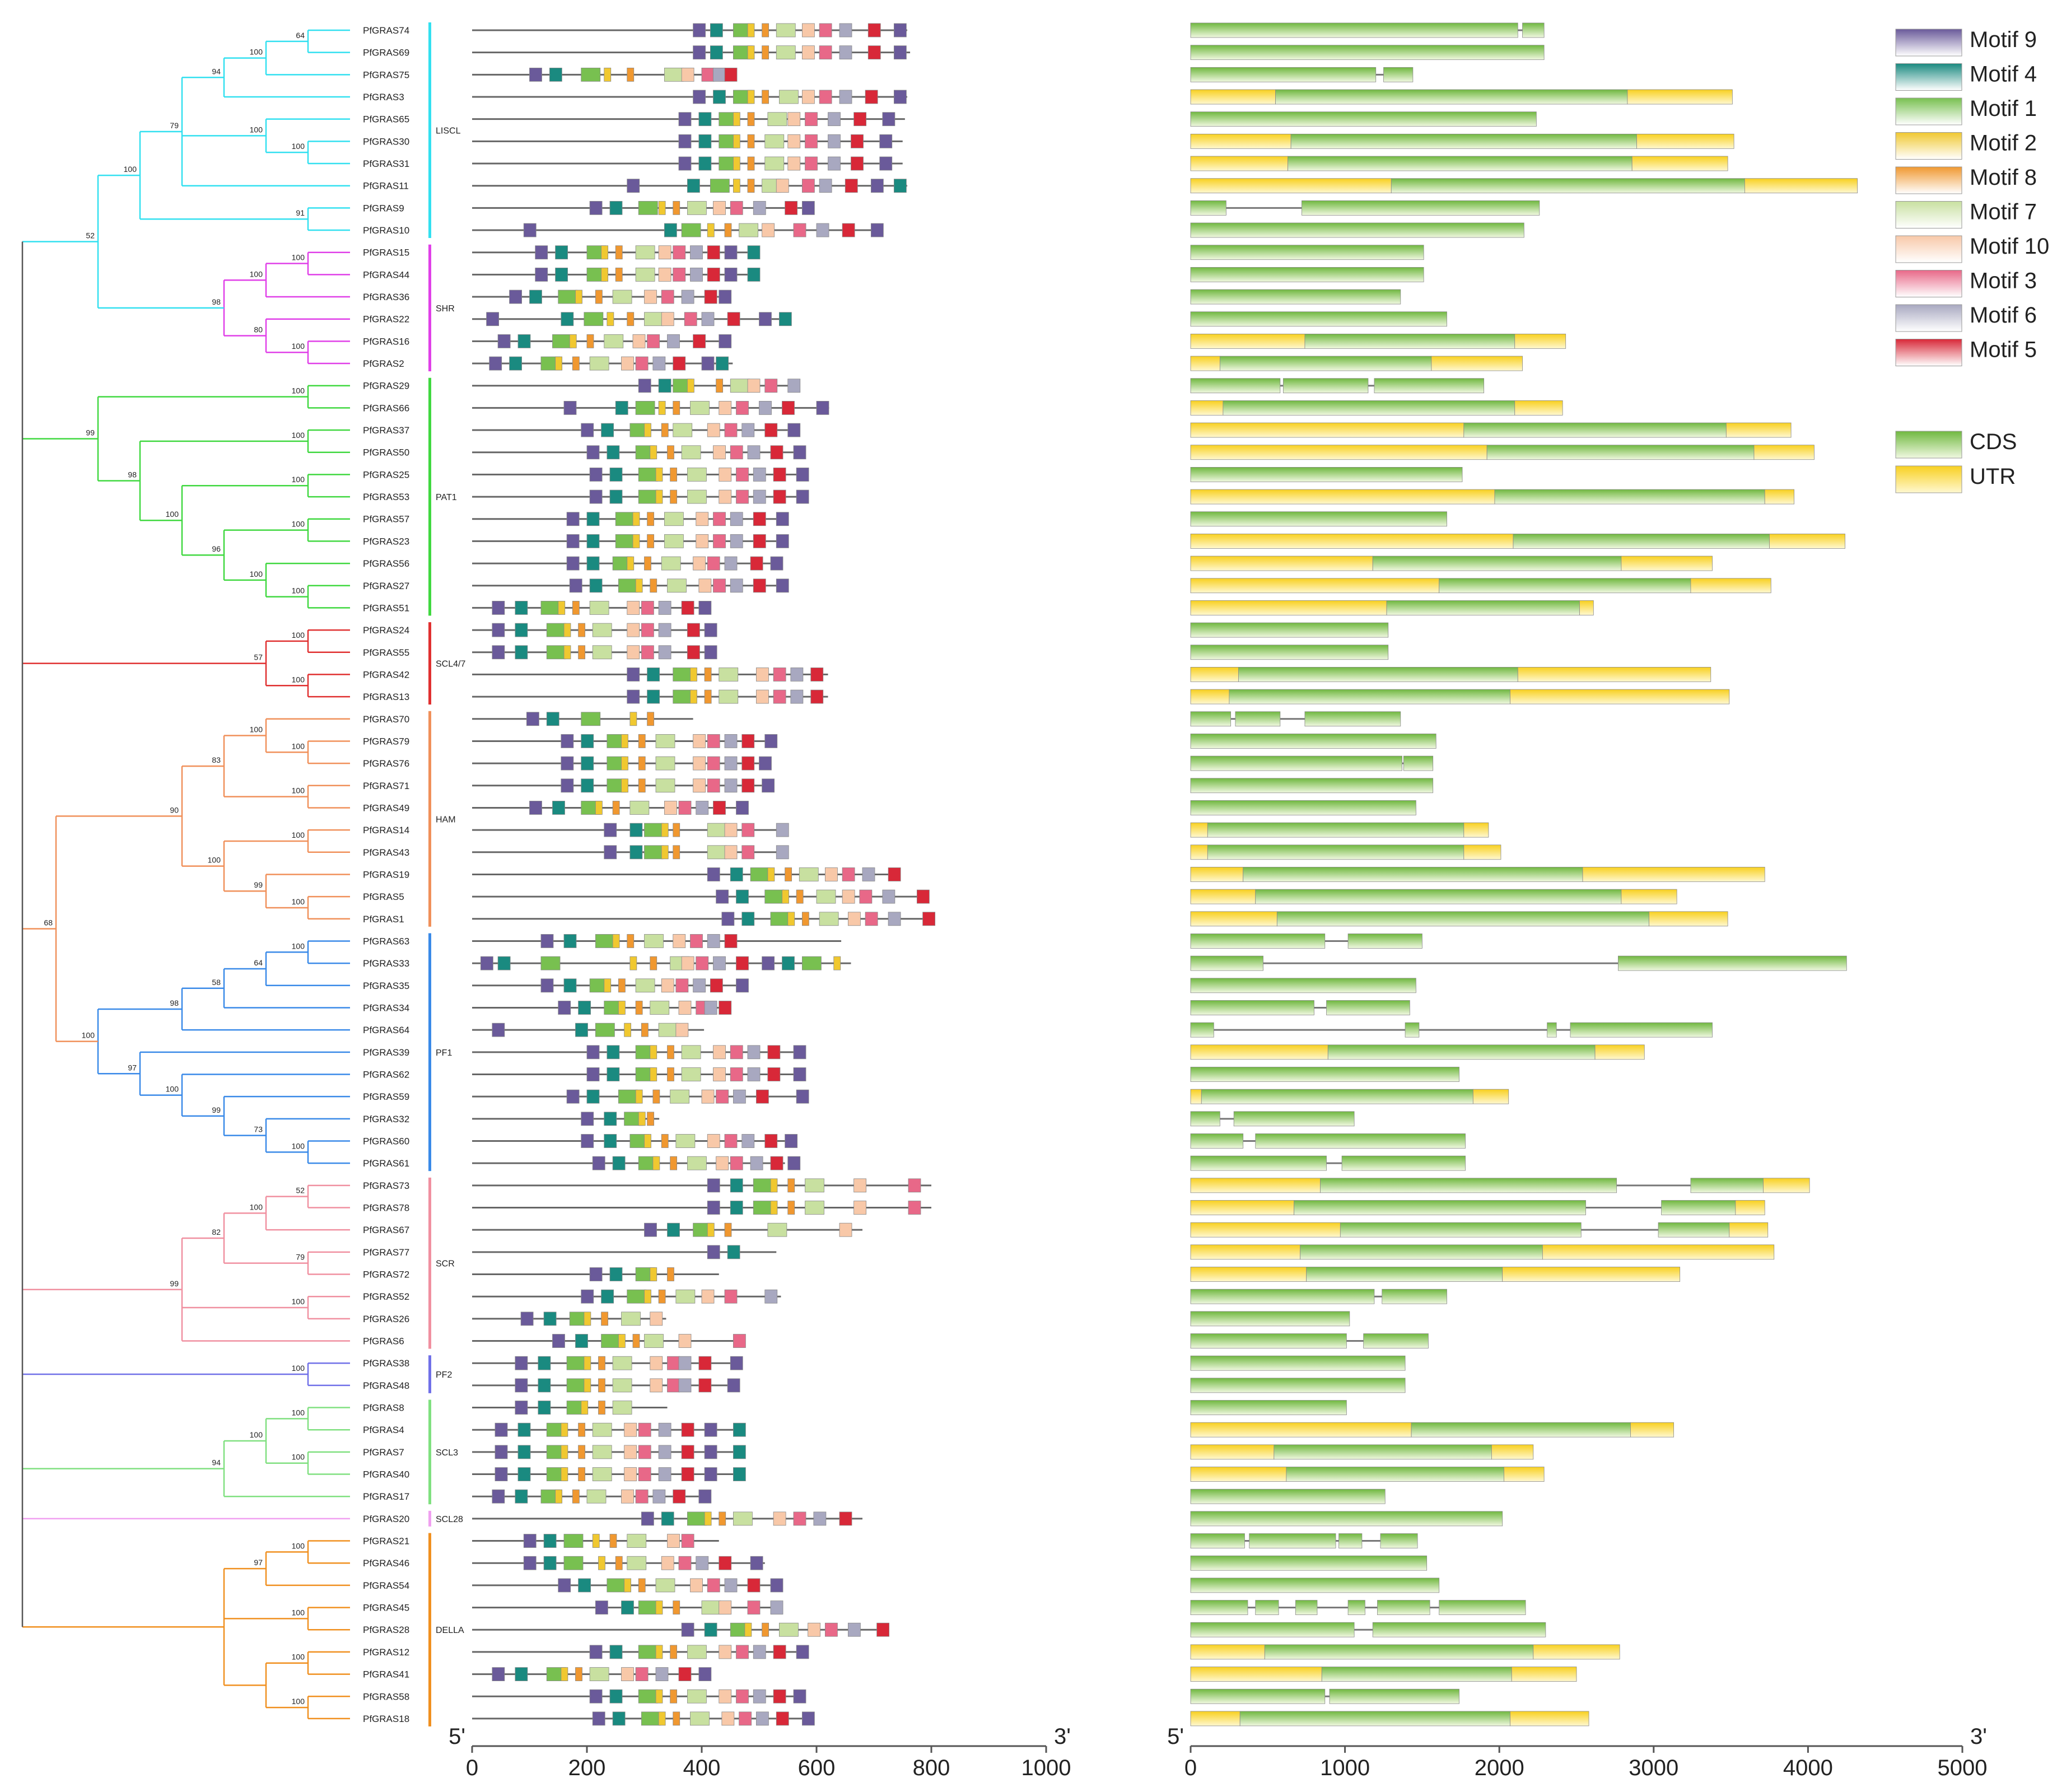  What do you see at coordinates (386, 1119) in the screenshot?
I see `gene-label: PfGRAS32` at bounding box center [386, 1119].